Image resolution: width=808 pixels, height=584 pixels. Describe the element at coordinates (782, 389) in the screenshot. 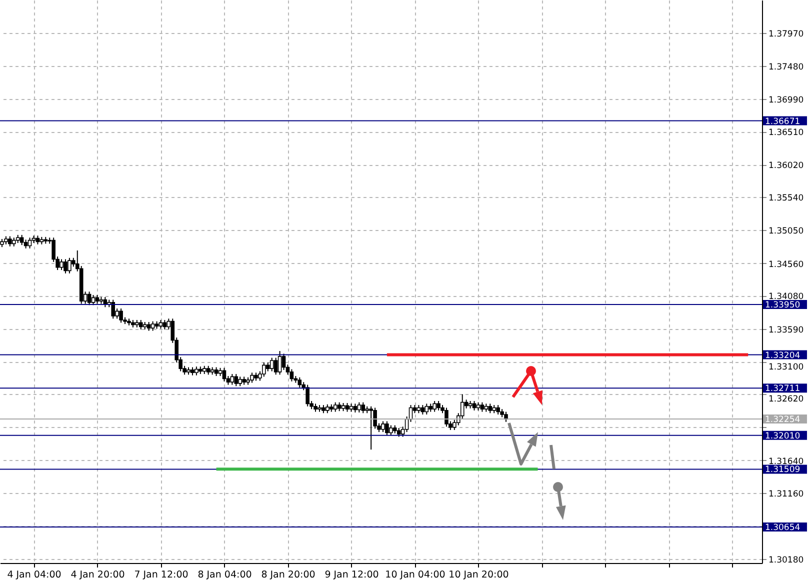

I see `ref-line-label: 1.32711` at that location.